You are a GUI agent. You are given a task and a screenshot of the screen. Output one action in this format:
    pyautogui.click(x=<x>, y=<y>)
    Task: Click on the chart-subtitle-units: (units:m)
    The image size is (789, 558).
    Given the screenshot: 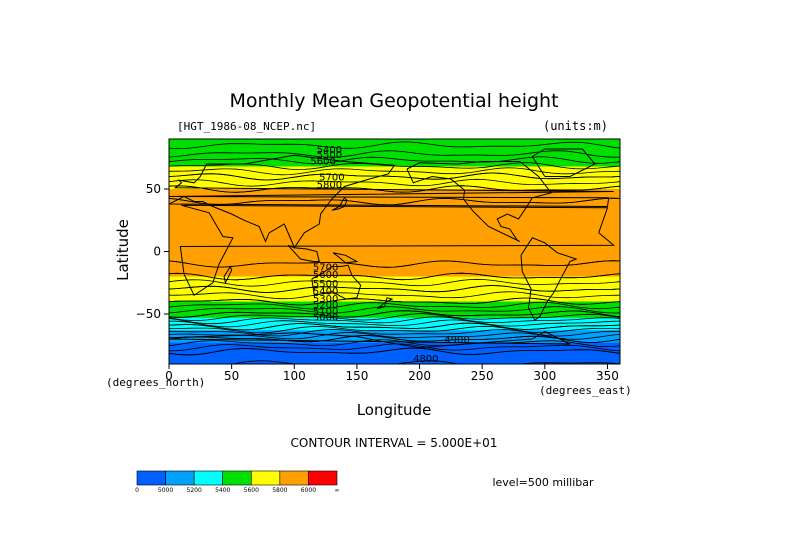 What is the action you would take?
    pyautogui.click(x=575, y=126)
    